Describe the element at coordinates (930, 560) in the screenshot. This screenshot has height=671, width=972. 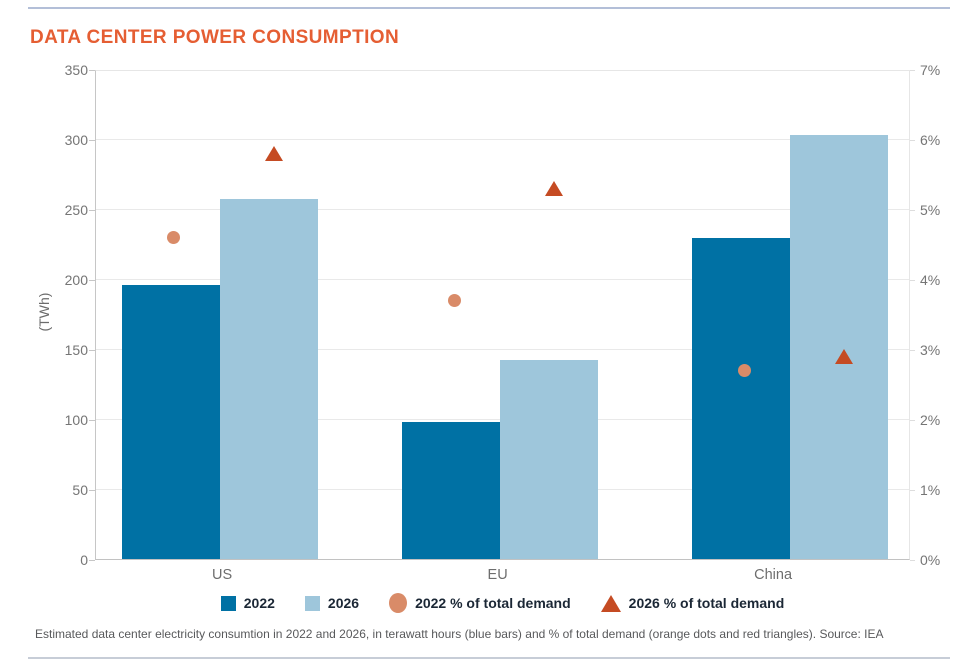
I see `right-axis-tick-label: 0%` at that location.